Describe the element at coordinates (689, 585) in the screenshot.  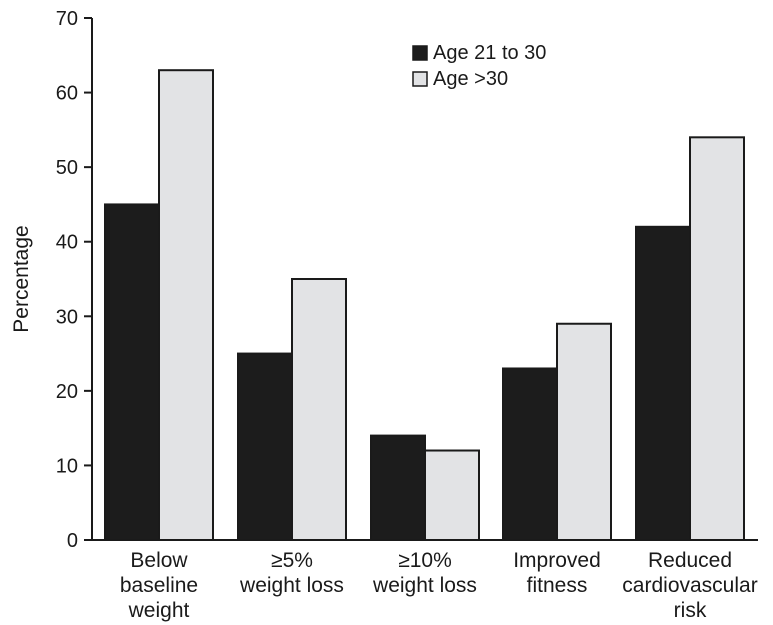
I see `x-category-label: Reduced cardiovascular risk` at that location.